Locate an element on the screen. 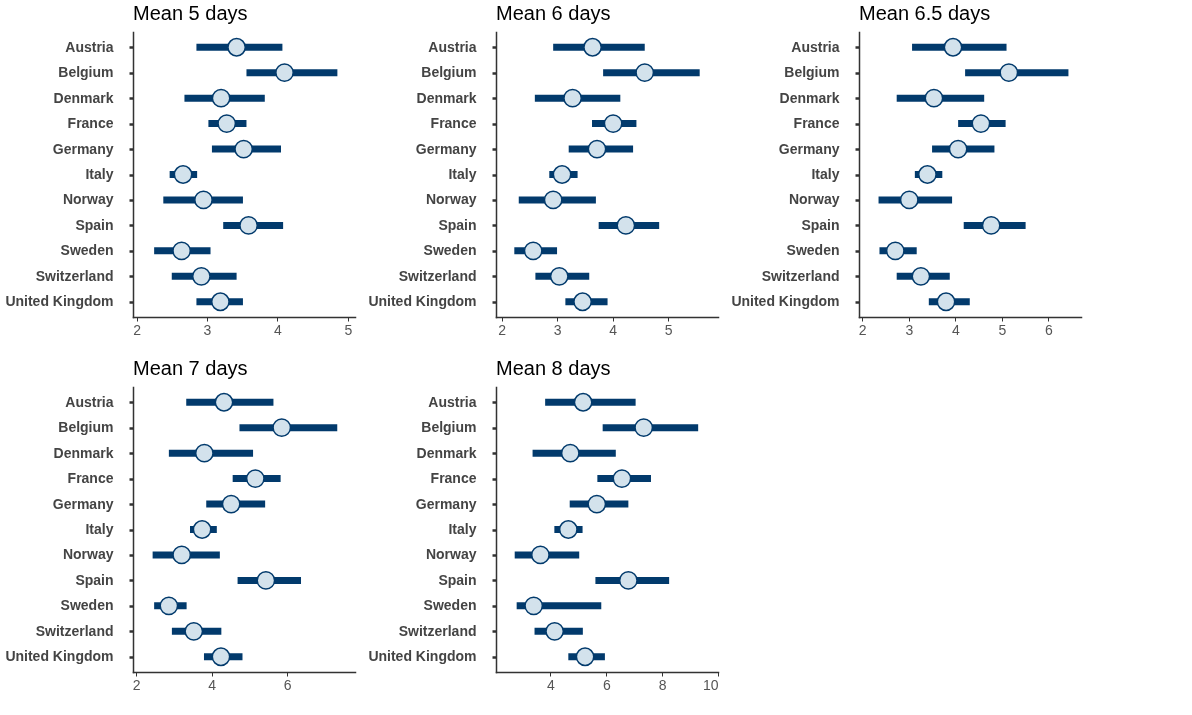  x-tick-label: 10 is located at coordinates (710, 684).